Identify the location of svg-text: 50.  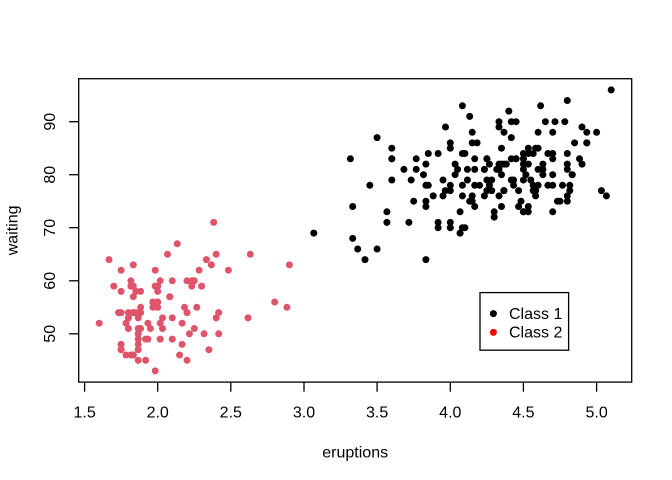
(50, 334).